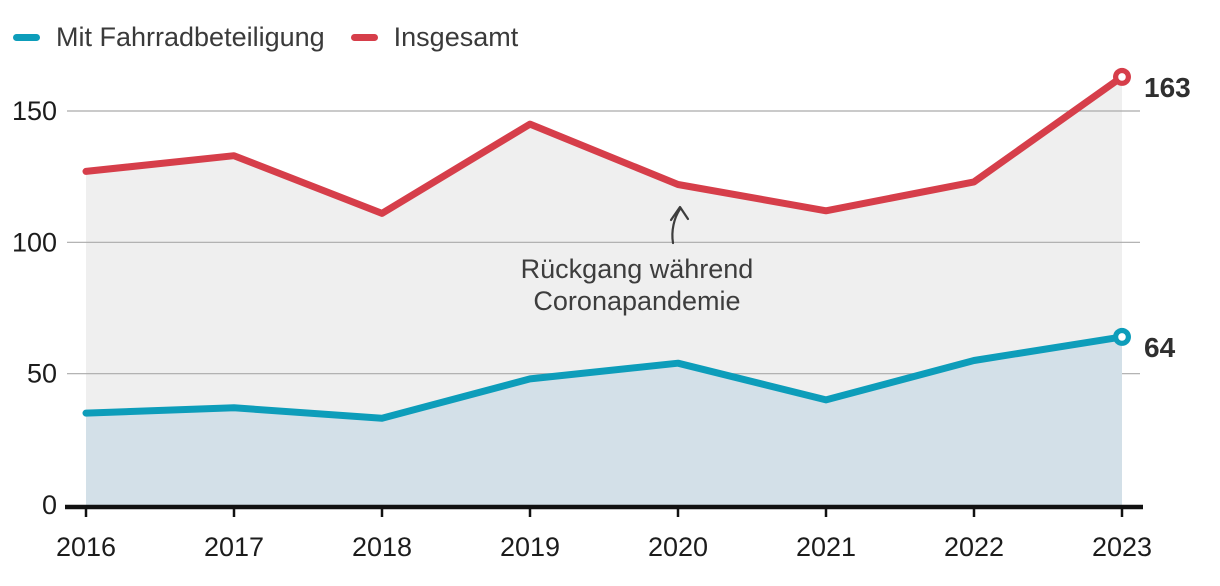 Image resolution: width=1220 pixels, height=586 pixels. What do you see at coordinates (678, 547) in the screenshot?
I see `x-tick-label-2020: 2020` at bounding box center [678, 547].